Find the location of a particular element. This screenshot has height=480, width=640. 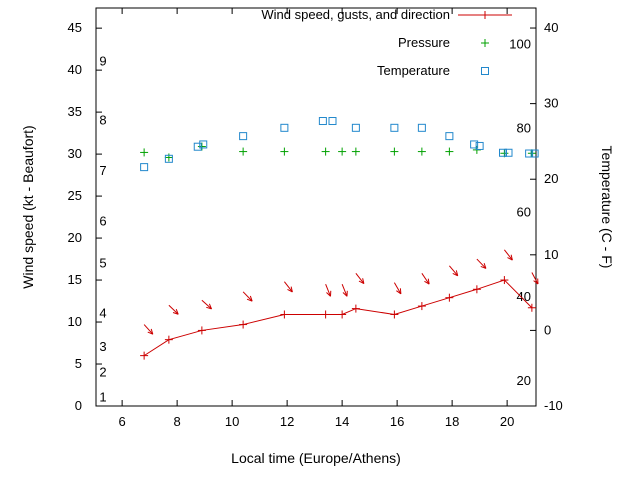

legend-item-temperature: Temperature is located at coordinates (413, 70).